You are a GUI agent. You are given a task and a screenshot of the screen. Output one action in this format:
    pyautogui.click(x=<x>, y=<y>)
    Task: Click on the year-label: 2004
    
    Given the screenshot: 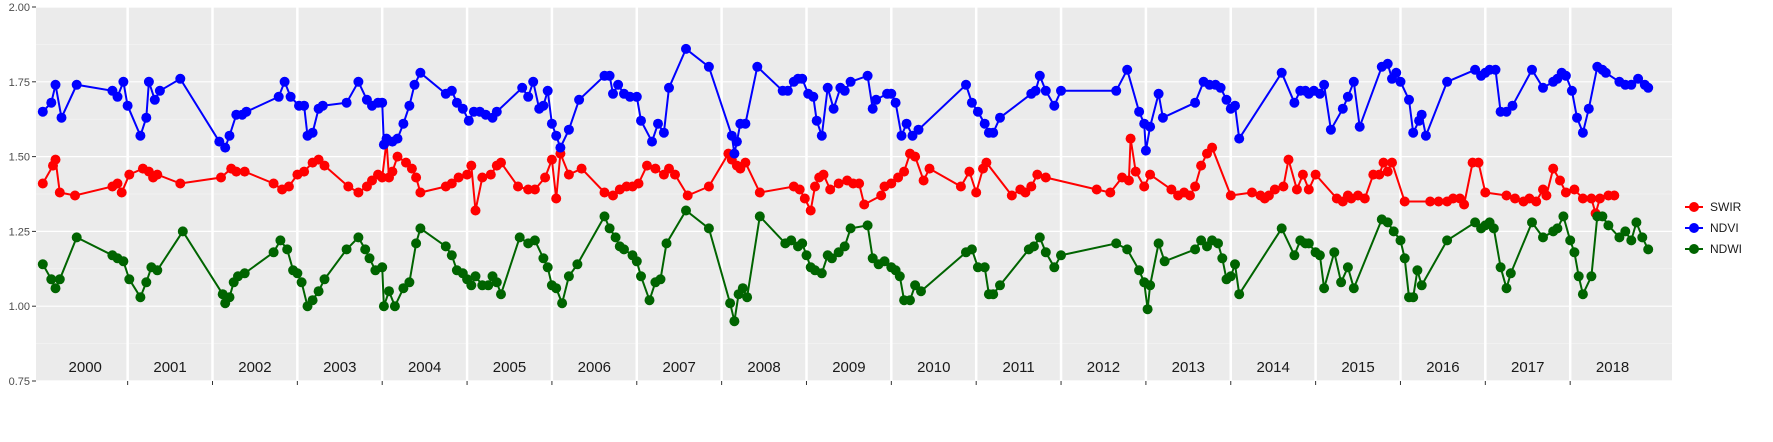 What is the action you would take?
    pyautogui.click(x=424, y=367)
    